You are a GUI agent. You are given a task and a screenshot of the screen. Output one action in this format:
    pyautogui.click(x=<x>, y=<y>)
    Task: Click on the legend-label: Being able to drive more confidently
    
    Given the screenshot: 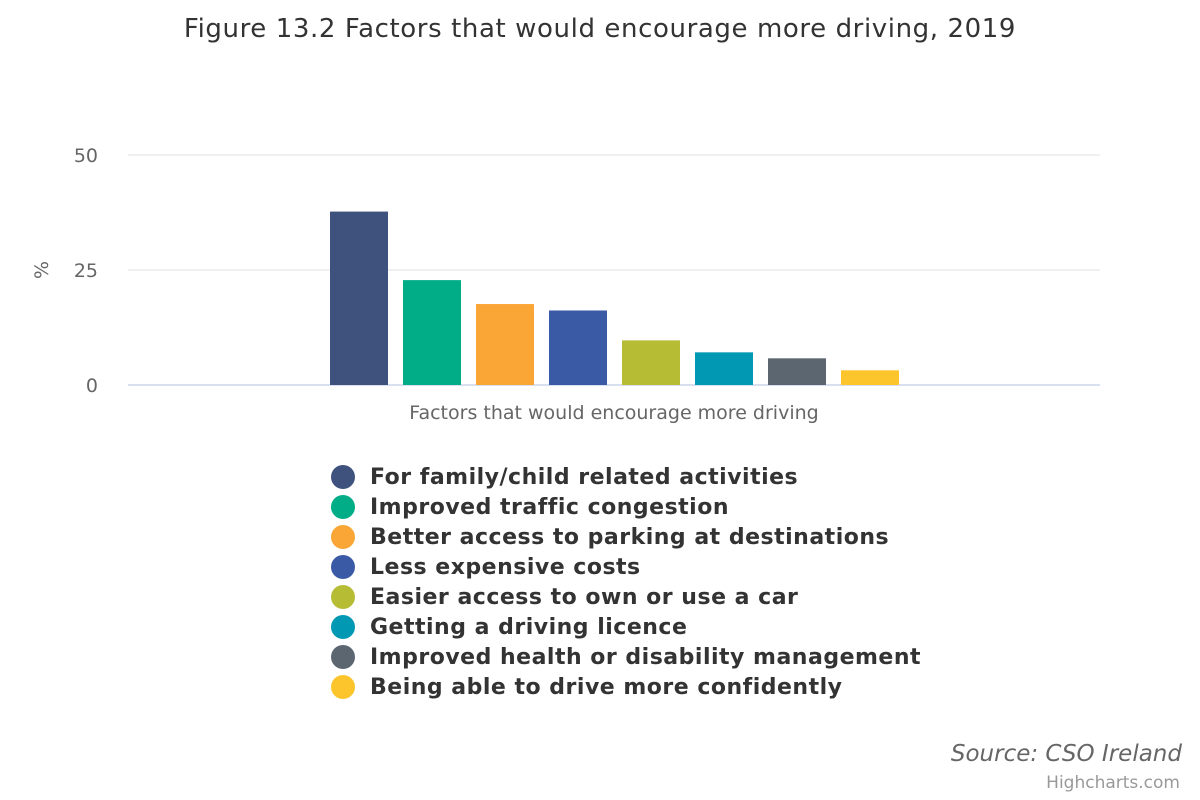 What is the action you would take?
    pyautogui.click(x=606, y=687)
    